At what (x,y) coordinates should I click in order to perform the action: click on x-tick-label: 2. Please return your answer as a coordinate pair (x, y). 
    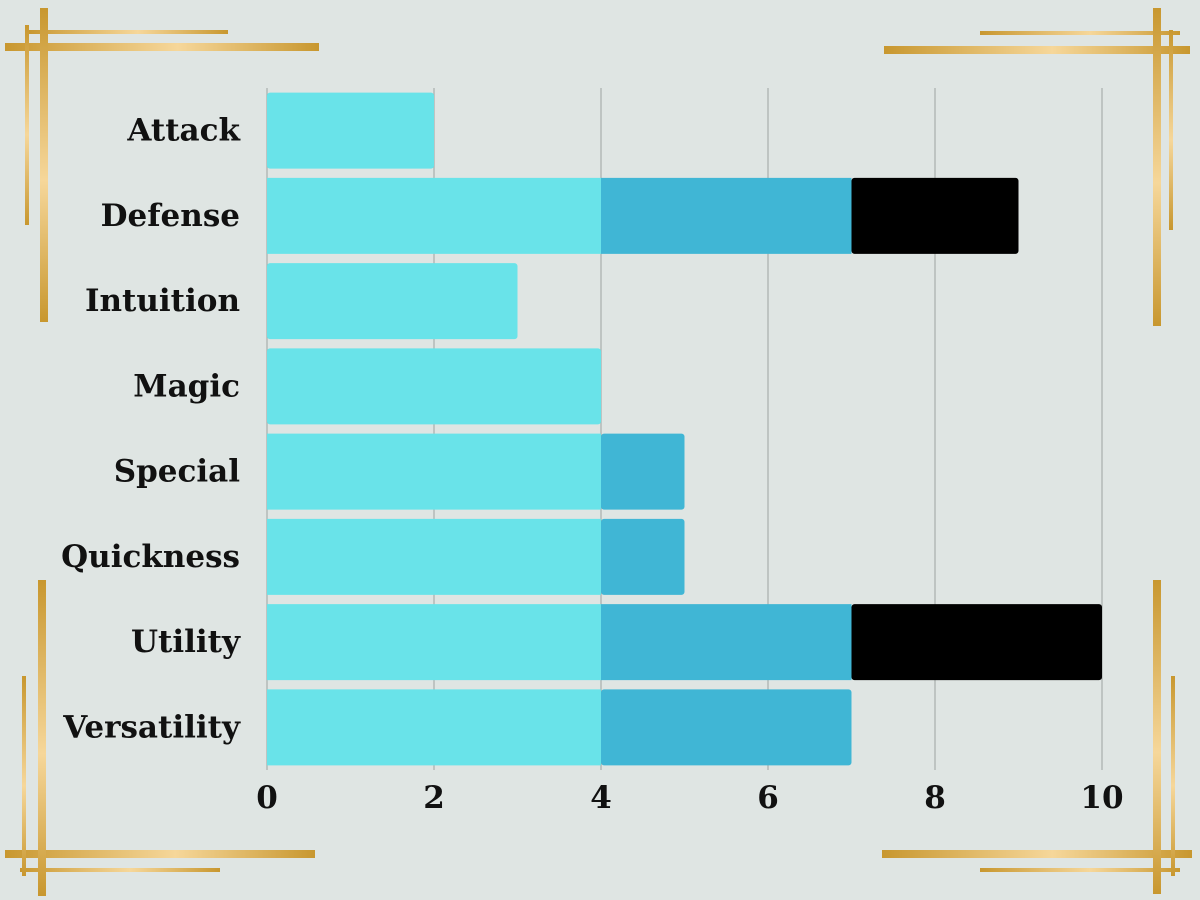
    Looking at the image, I should click on (434, 798).